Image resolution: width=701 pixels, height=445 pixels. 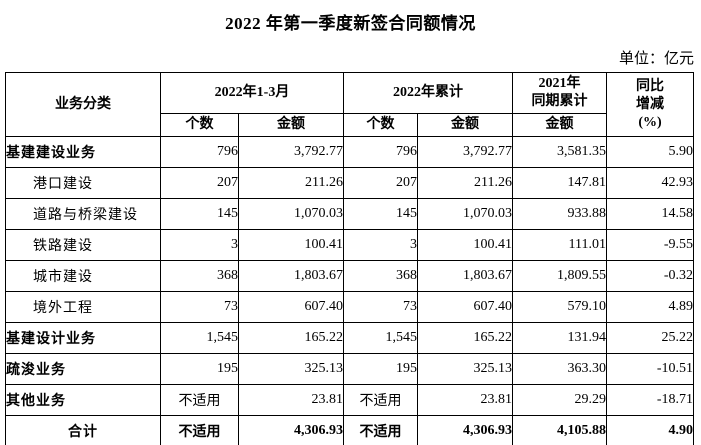 What do you see at coordinates (560, 183) in the screenshot?
I see `cell-2021-amount: 147.81` at bounding box center [560, 183].